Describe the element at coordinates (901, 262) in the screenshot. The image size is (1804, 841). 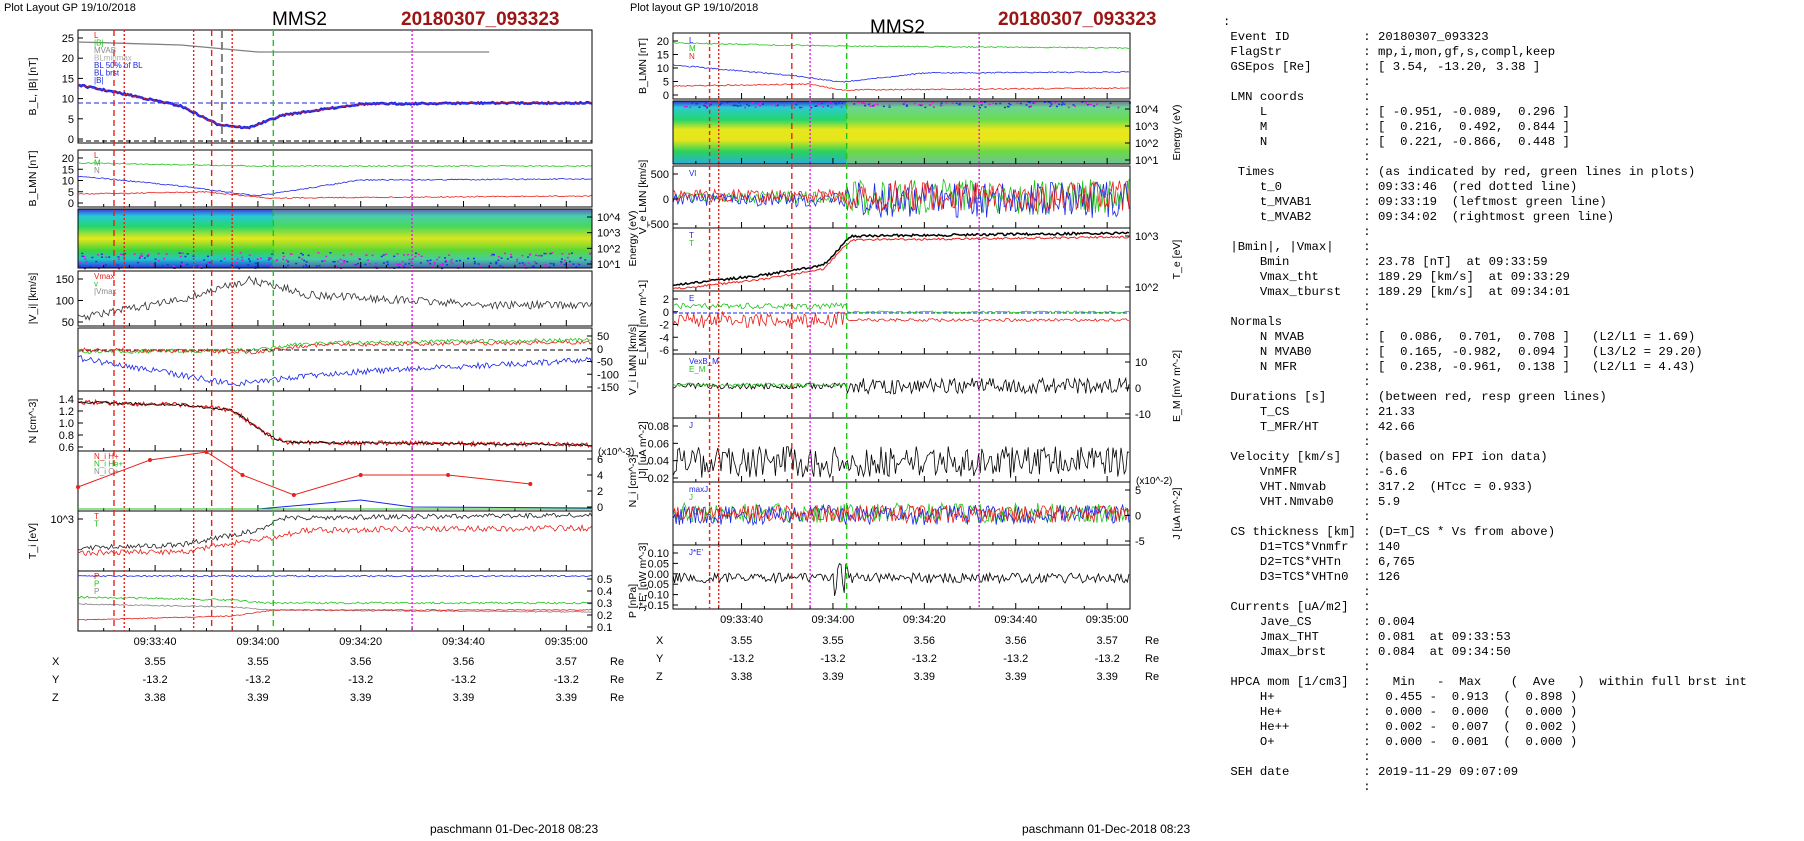
I see `te-red-line` at that location.